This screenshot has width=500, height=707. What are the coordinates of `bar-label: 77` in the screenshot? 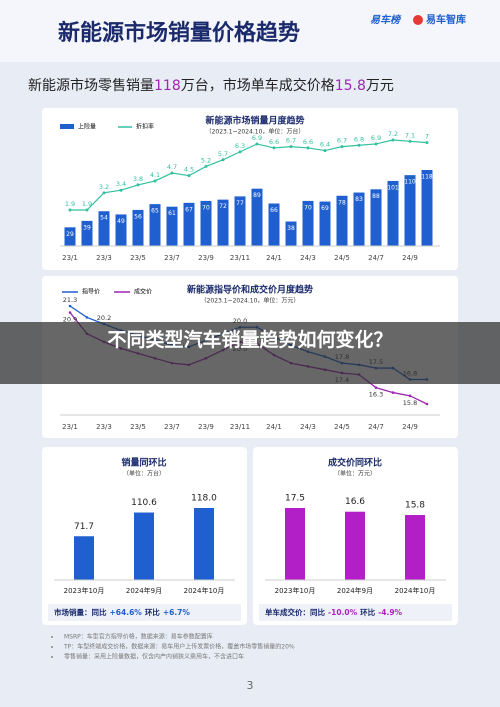 It's located at (240, 203).